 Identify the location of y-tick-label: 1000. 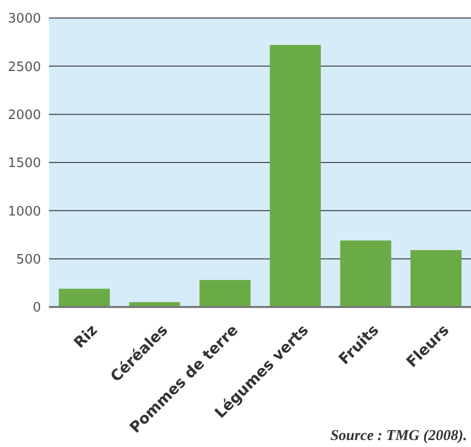
(24, 212).